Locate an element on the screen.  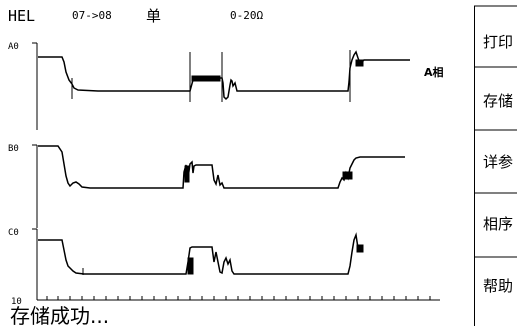
device-name: HEL is located at coordinates (21, 16).